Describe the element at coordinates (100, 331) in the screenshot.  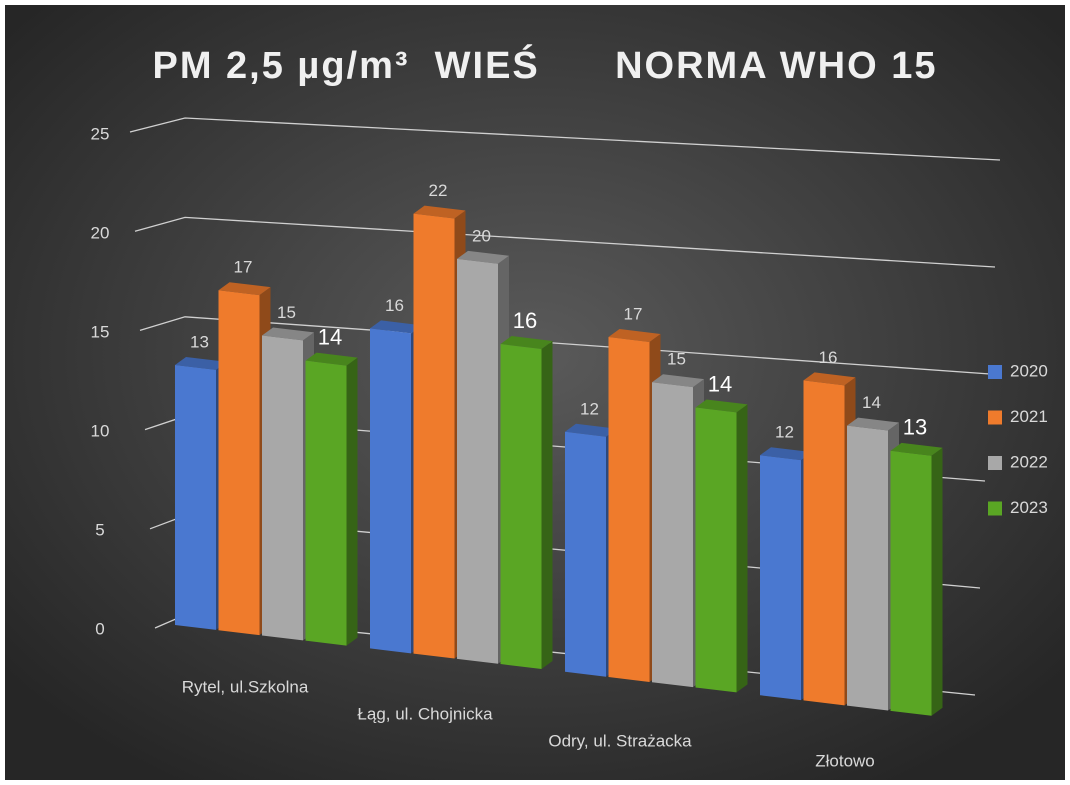
I see `y-tick-label: 15` at that location.